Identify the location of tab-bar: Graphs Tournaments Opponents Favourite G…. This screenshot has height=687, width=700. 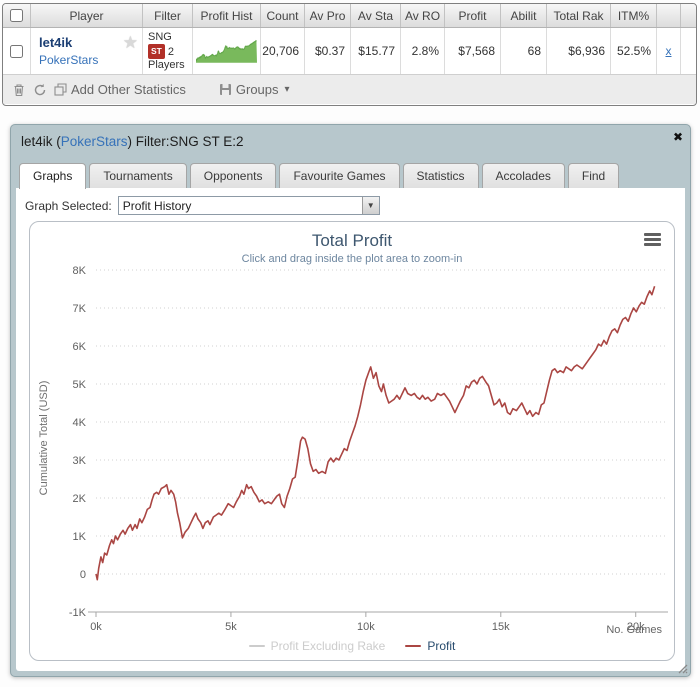
(319, 176).